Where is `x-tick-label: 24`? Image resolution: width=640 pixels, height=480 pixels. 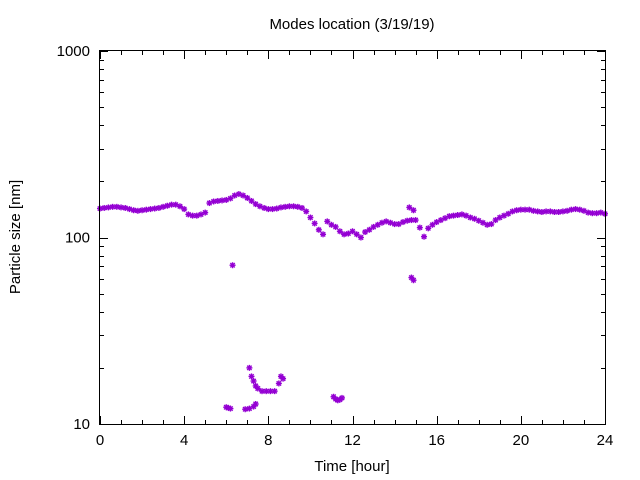
x-tick-label: 24 is located at coordinates (605, 440).